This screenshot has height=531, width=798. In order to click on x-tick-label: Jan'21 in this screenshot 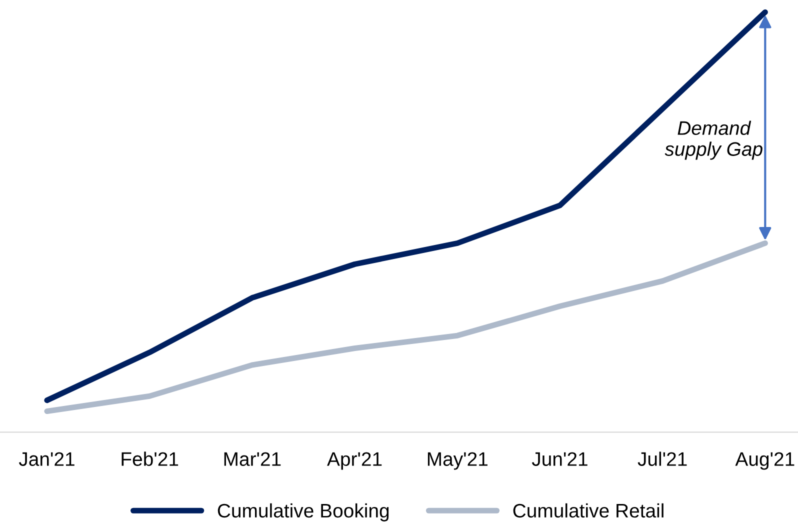, I will do `click(46, 459)`.